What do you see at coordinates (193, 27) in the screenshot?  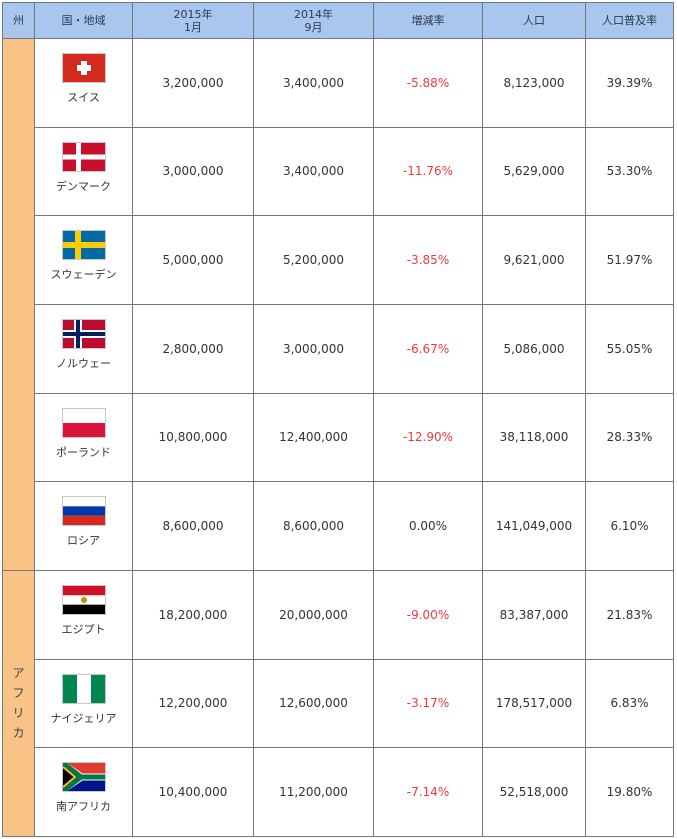 I see `header-2015-month: 1月` at bounding box center [193, 27].